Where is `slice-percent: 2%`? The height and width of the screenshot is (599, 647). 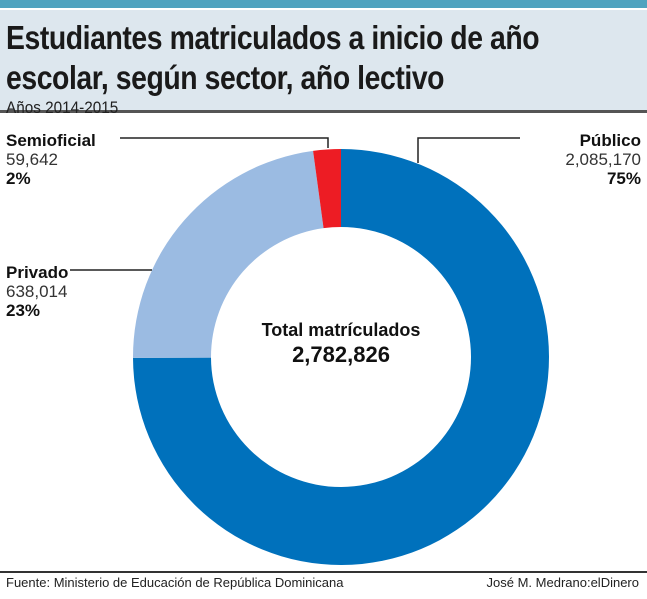 slice-percent: 2% is located at coordinates (18, 178).